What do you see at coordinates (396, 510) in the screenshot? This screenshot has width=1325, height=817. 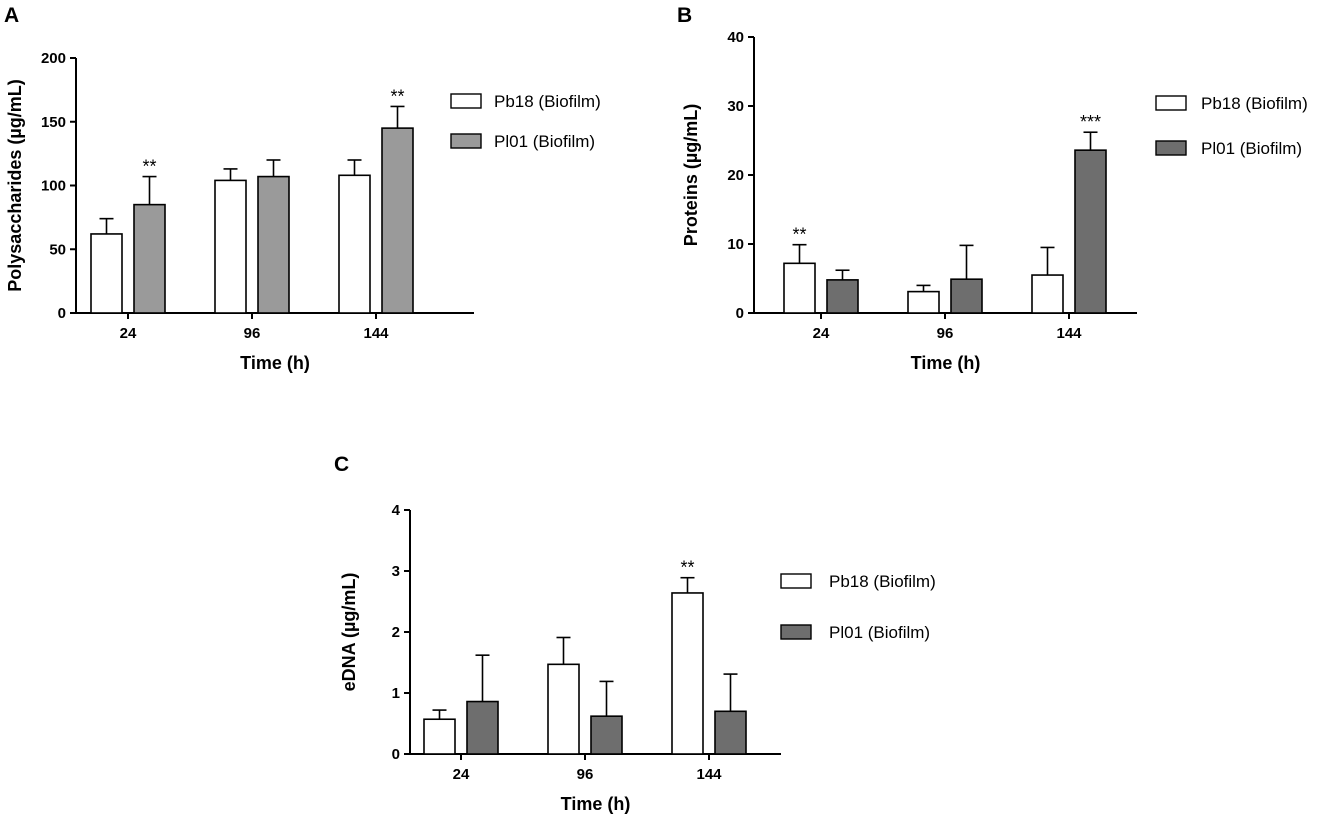 I see `y-tick-label: 4` at bounding box center [396, 510].